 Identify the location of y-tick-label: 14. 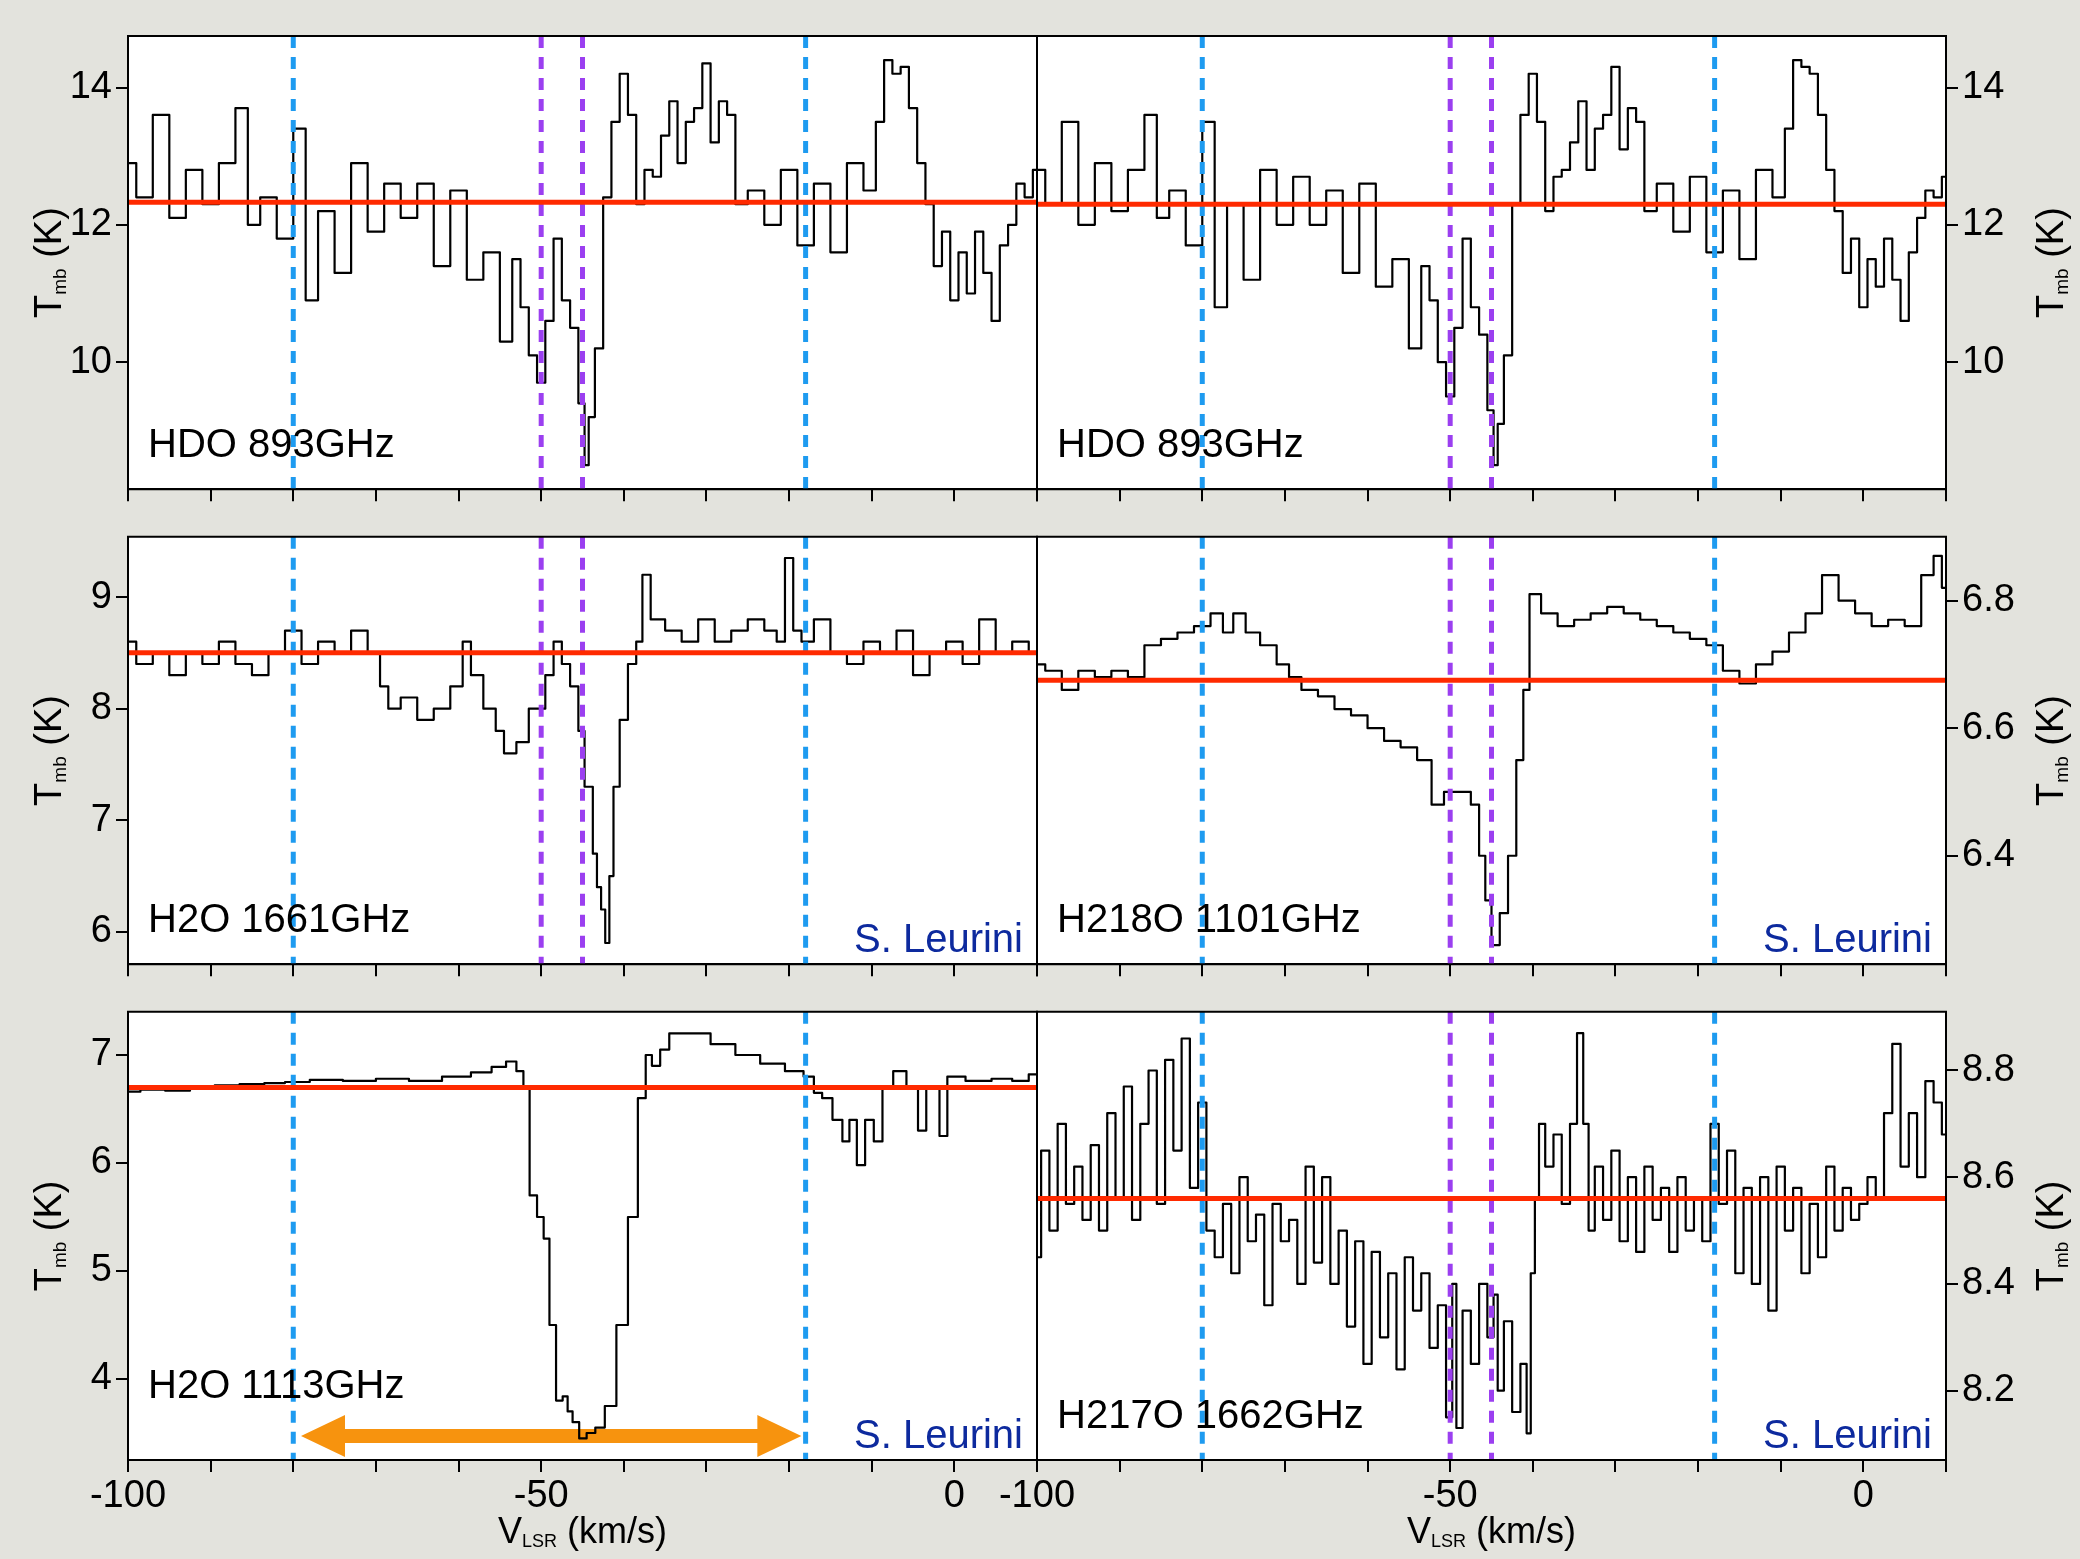
(90, 84).